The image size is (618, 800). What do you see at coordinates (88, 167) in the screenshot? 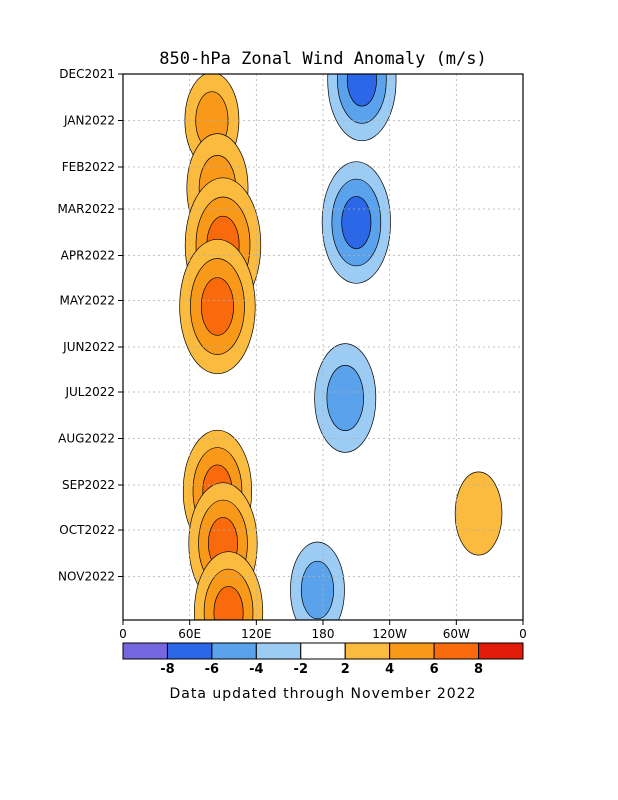
I see `y-tick-label: FEB2022` at bounding box center [88, 167].